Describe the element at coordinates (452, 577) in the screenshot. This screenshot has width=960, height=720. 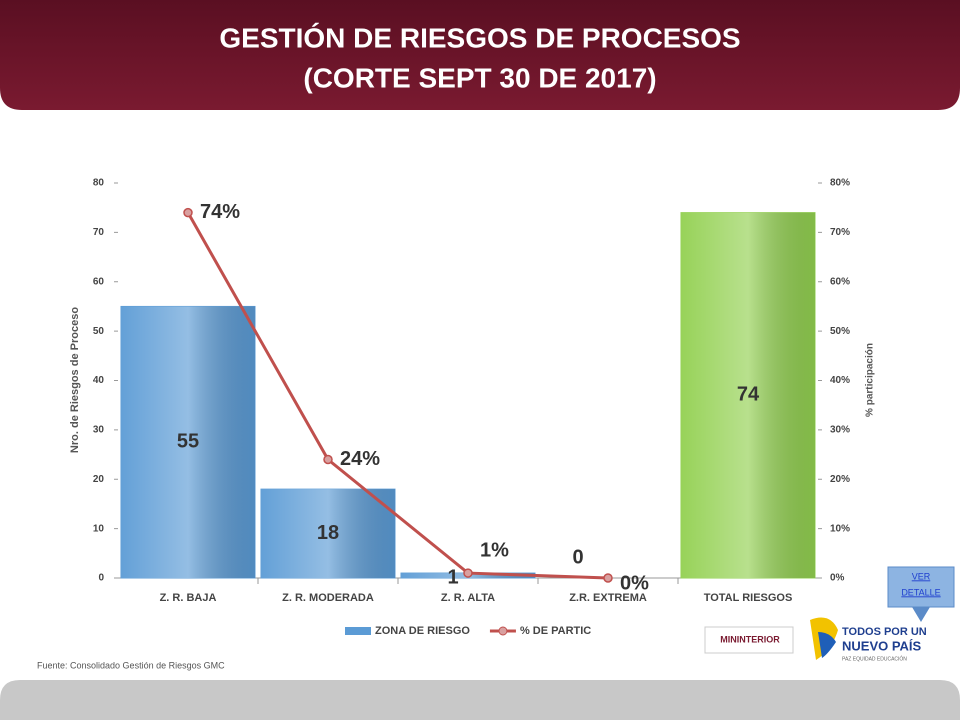
I see `bar-value-label: 1` at that location.